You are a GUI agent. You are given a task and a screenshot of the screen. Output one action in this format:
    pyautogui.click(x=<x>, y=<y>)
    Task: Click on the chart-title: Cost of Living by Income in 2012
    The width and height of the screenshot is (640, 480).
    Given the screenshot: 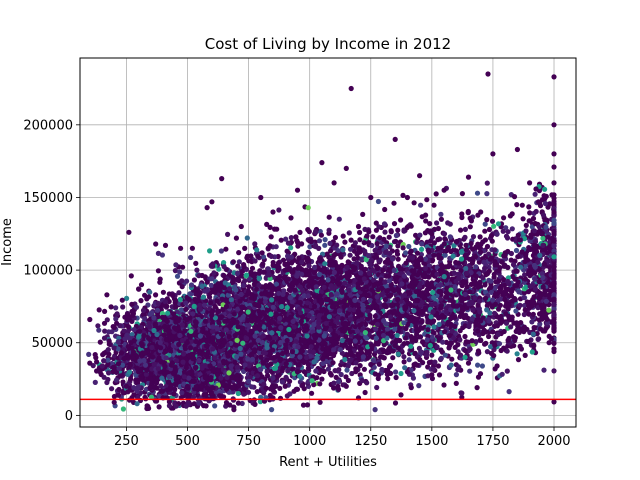 What is the action you would take?
    pyautogui.click(x=328, y=44)
    